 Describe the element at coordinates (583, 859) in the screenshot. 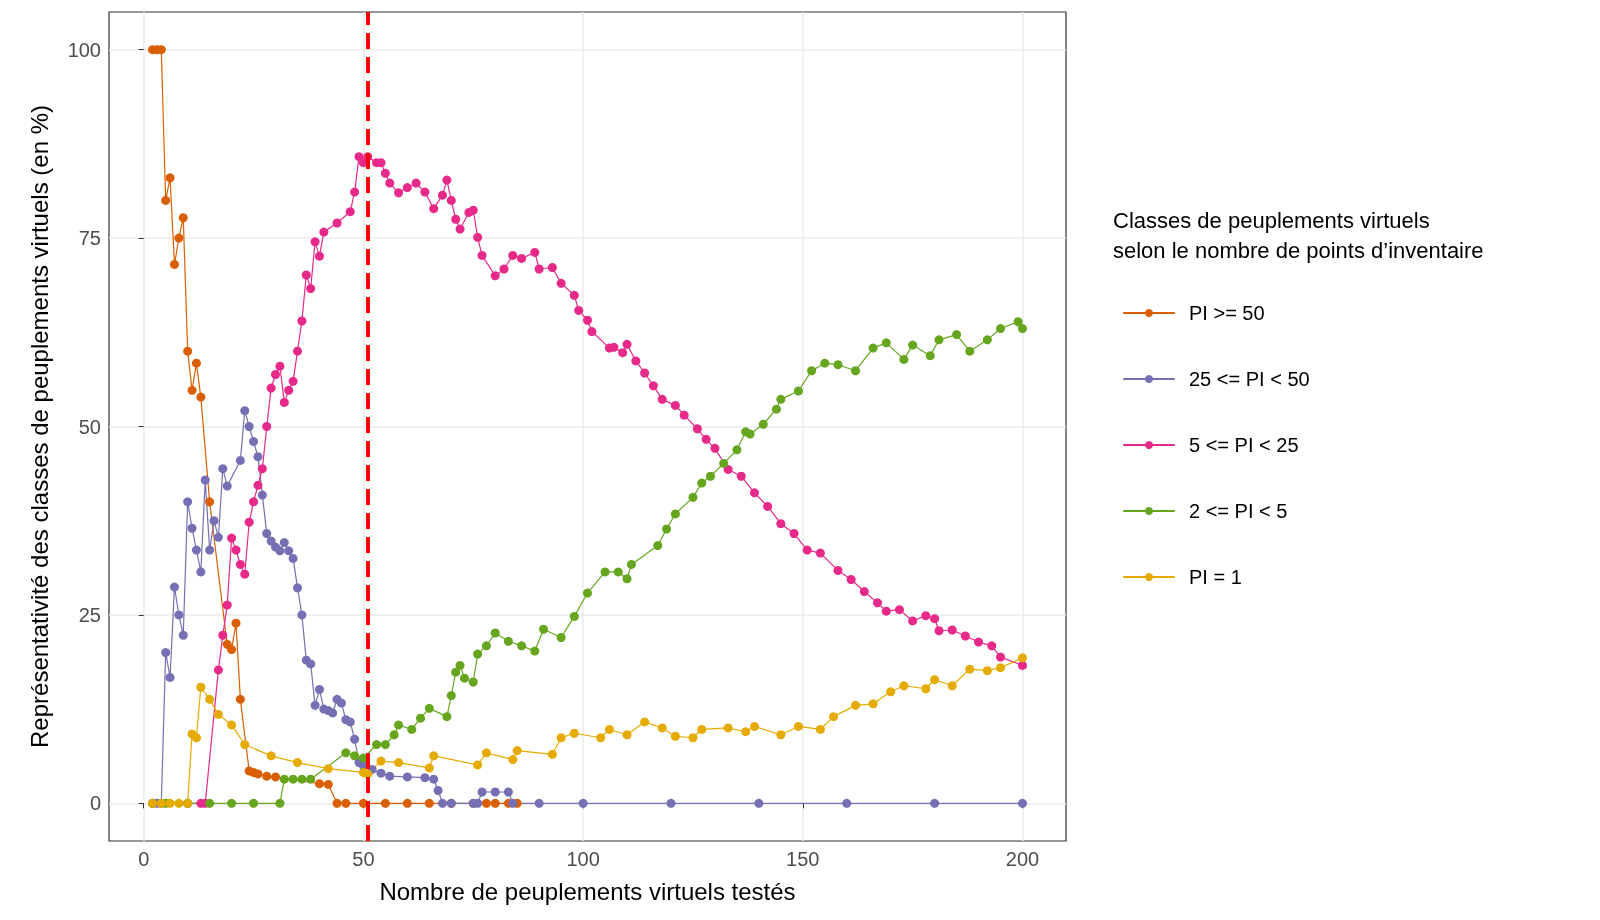

I see `x-tick-label: 100` at that location.